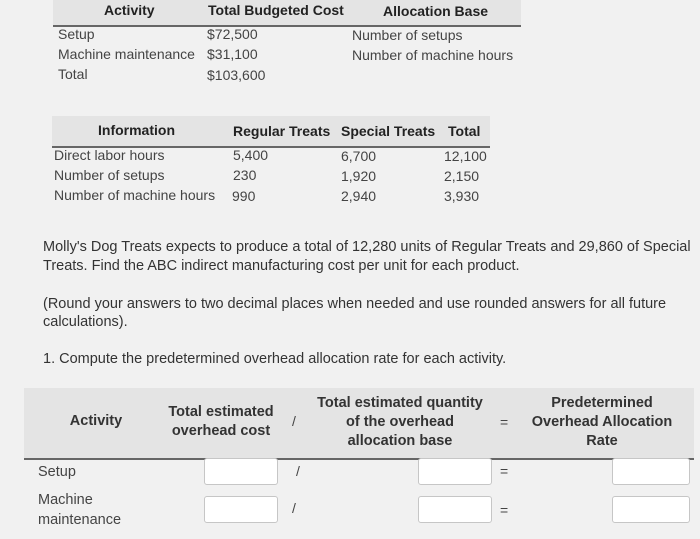 This screenshot has width=700, height=539. Describe the element at coordinates (221, 412) in the screenshot. I see `calc-header-cost-1: Total estimated` at that location.